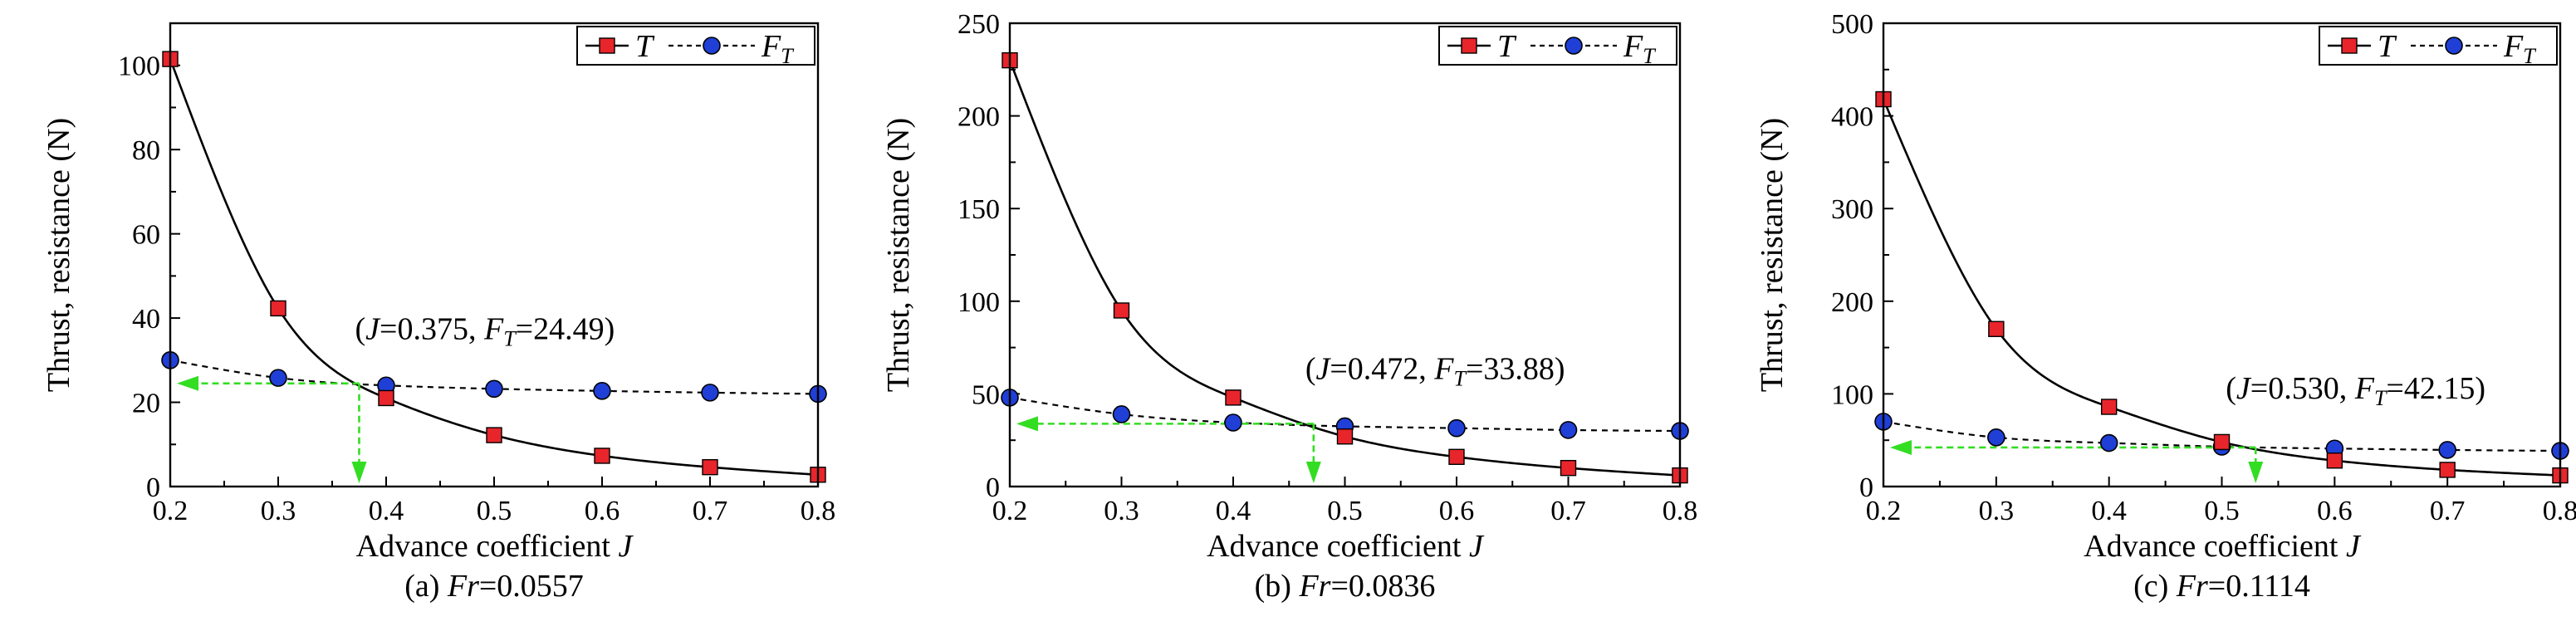  What do you see at coordinates (1435, 371) in the screenshot?
I see `intersection-annotation: (J=0.472, FT=33.88)` at bounding box center [1435, 371].